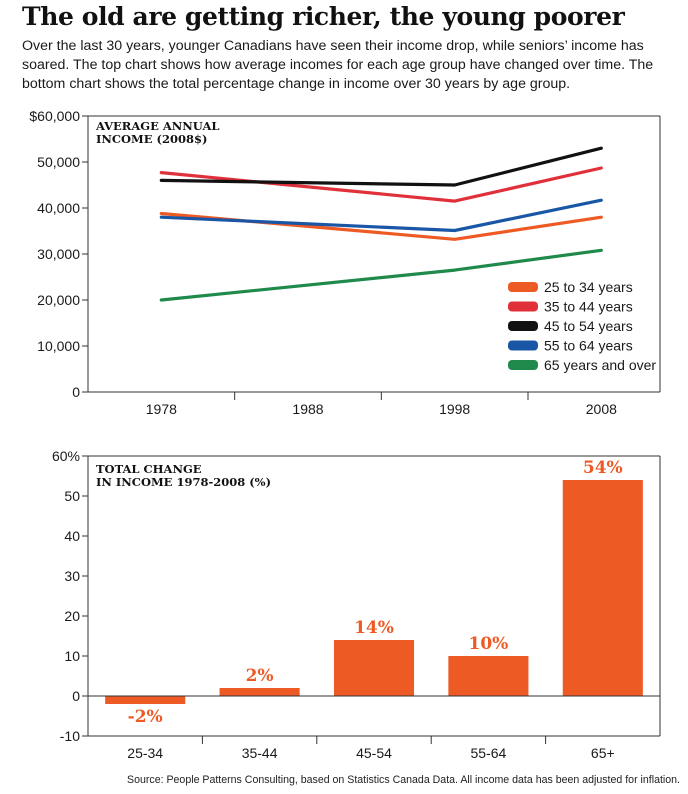 Image resolution: width=688 pixels, height=794 pixels. What do you see at coordinates (66, 456) in the screenshot?
I see `y-tick-label: 60%` at bounding box center [66, 456].